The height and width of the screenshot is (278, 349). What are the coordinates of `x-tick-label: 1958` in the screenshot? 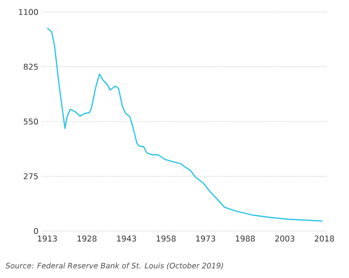 It's located at (166, 239).